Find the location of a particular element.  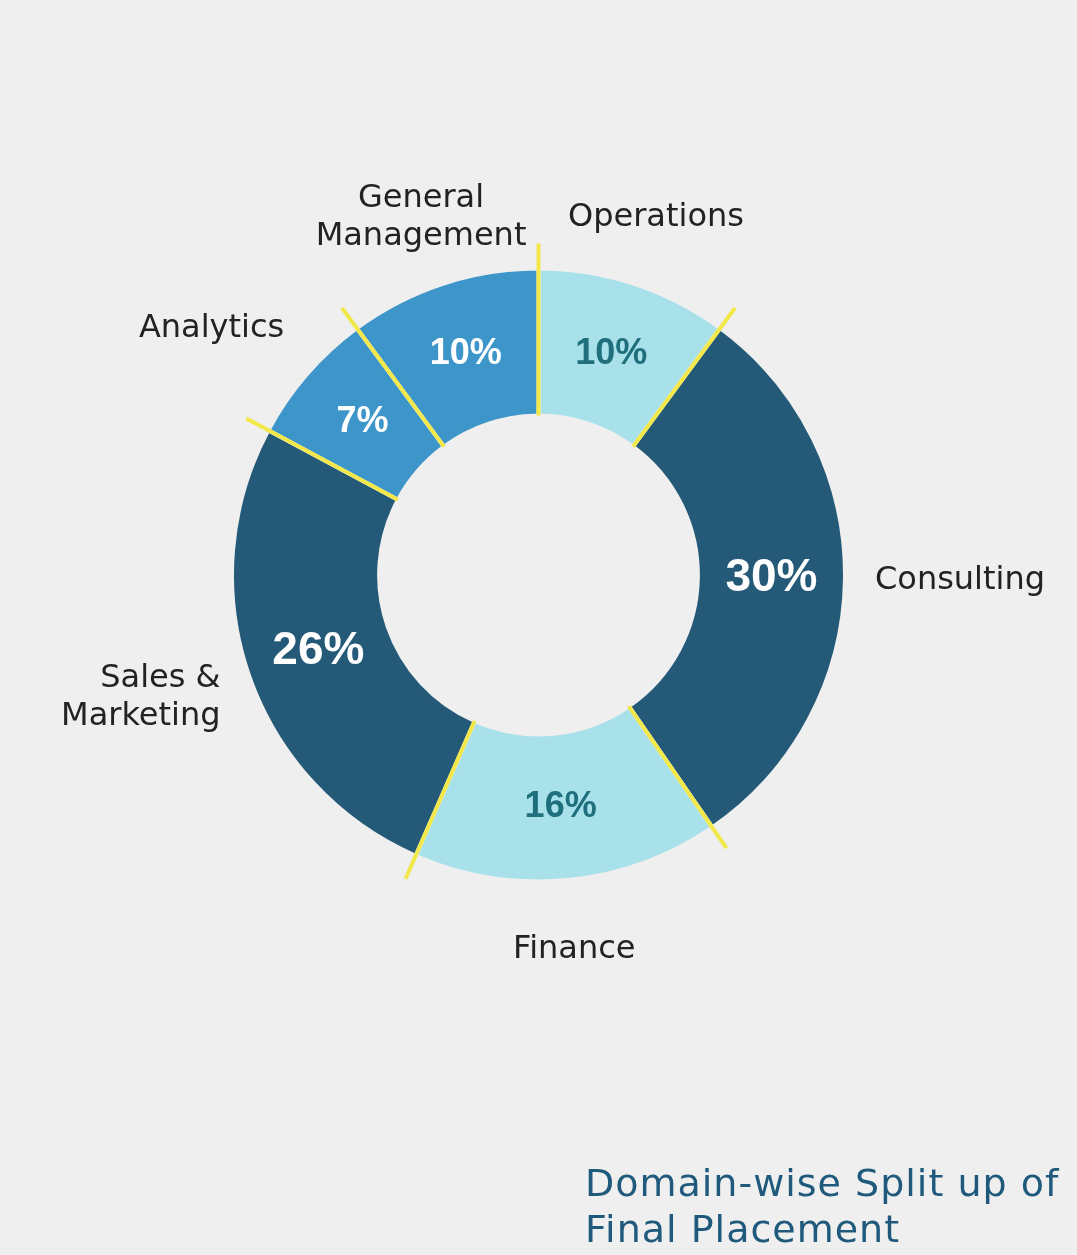

slice-label: Sales & Marketing is located at coordinates (141, 695).